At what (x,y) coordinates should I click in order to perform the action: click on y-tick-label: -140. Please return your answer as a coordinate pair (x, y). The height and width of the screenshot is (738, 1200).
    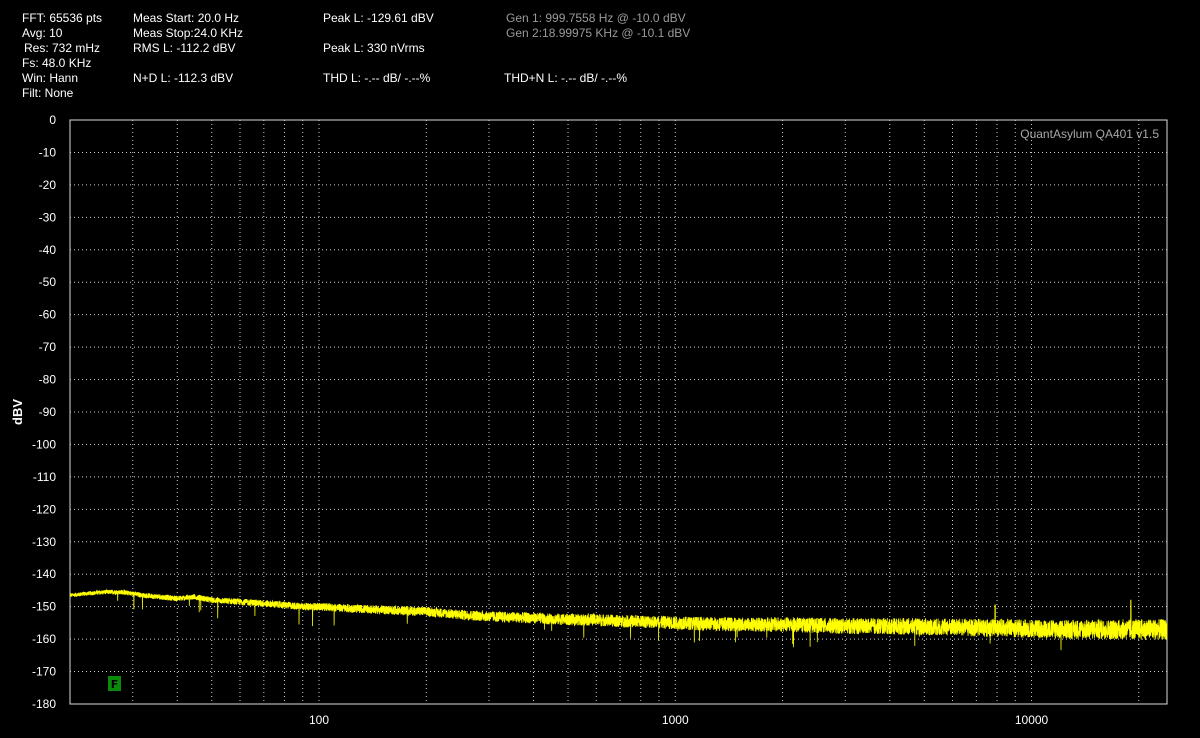
    Looking at the image, I should click on (44, 574).